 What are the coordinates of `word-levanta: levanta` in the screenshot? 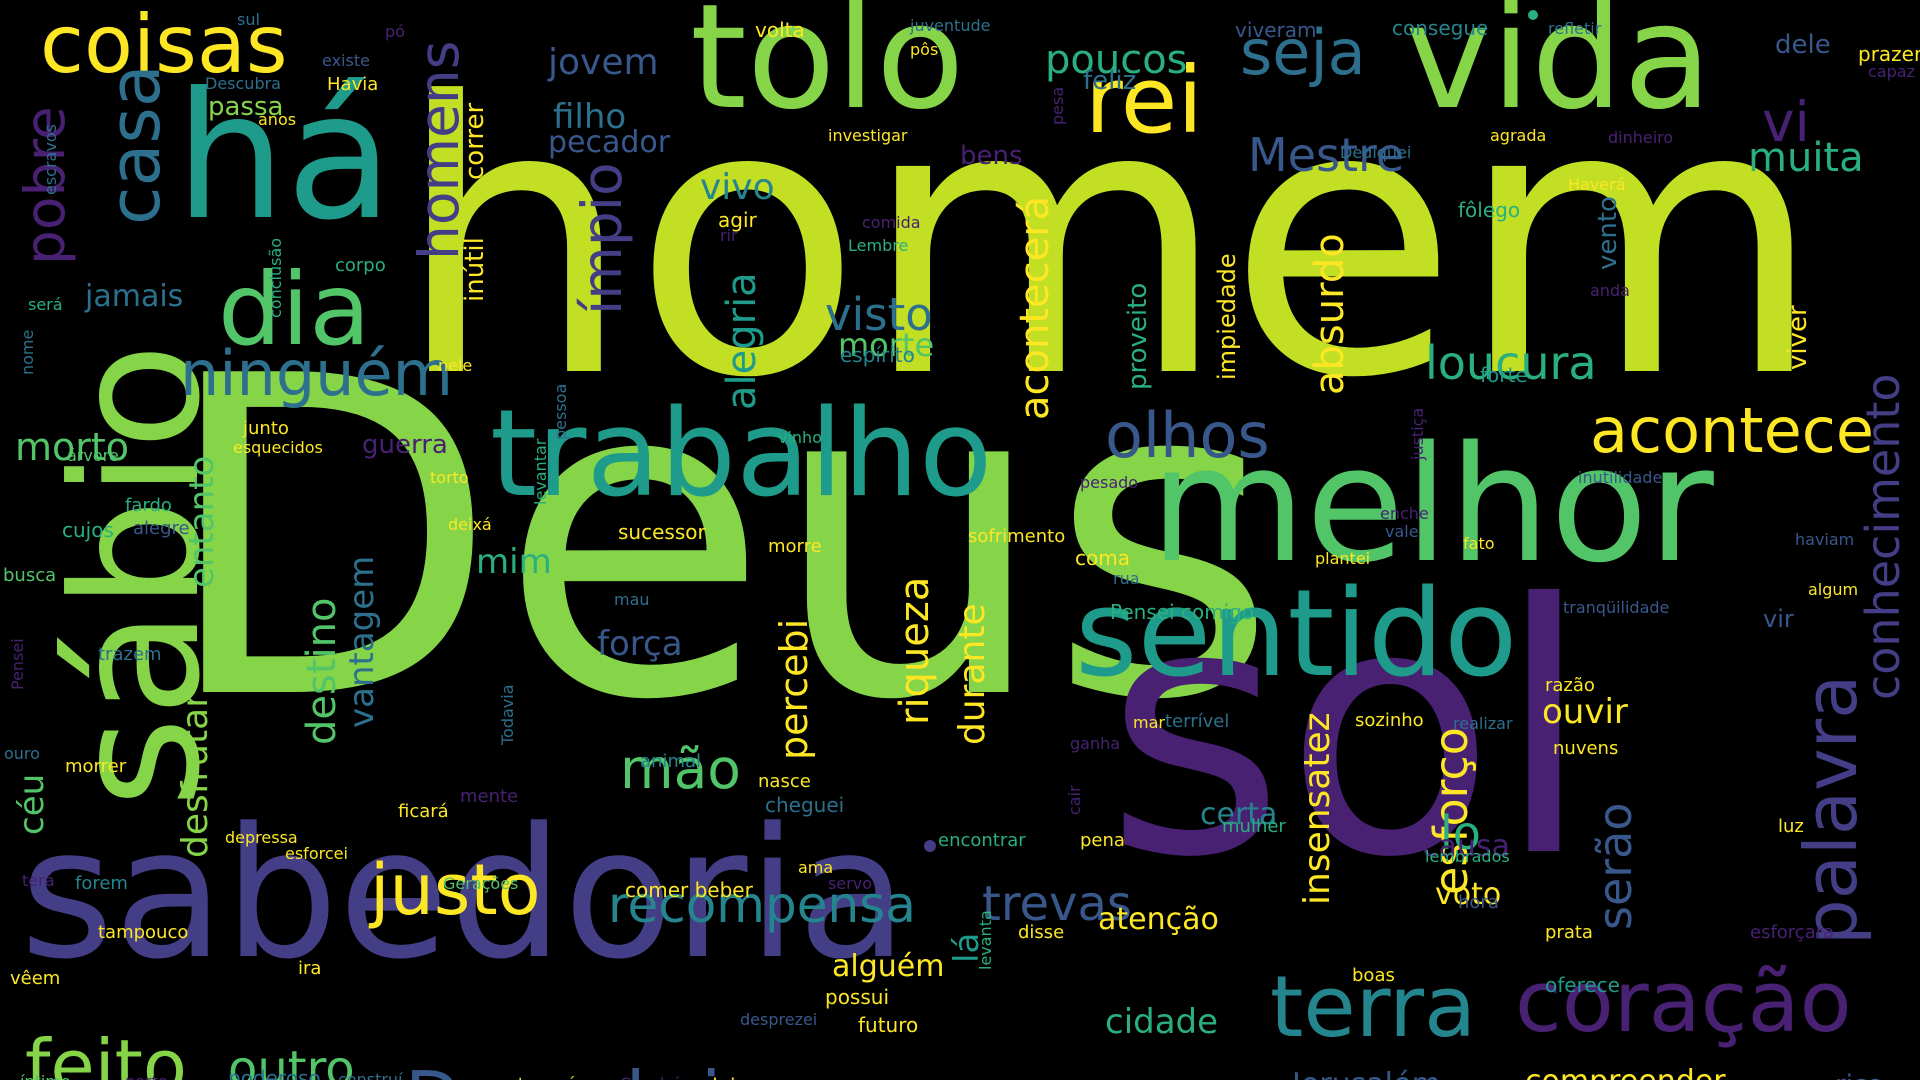 It's located at (985, 940).